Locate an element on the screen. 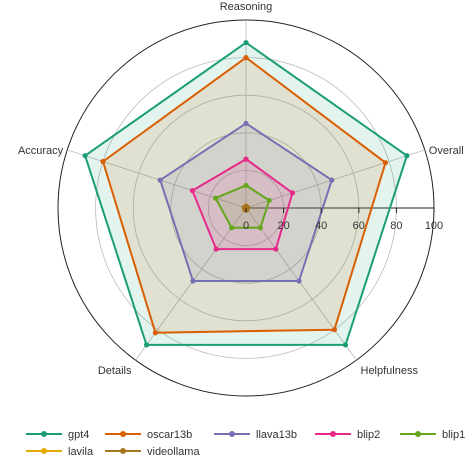 The height and width of the screenshot is (461, 473). point-blip2-accuracy is located at coordinates (192, 190).